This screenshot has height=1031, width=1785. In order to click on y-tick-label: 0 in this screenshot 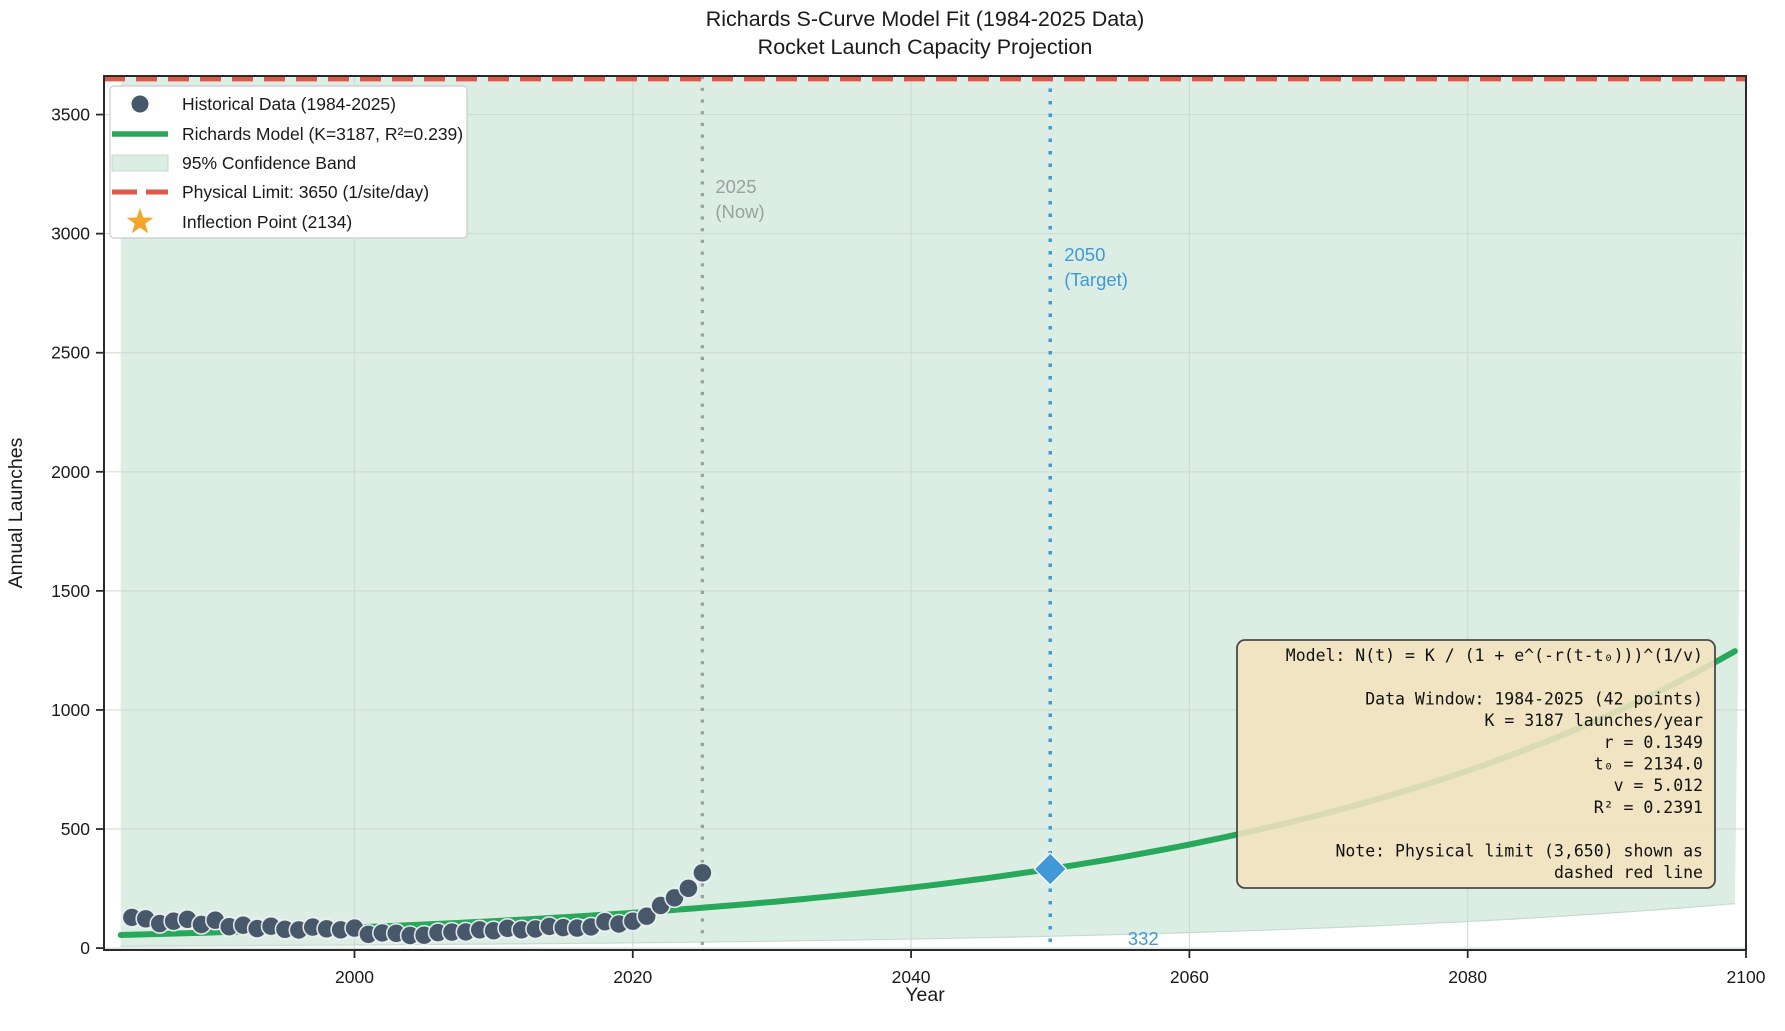, I will do `click(85, 948)`.